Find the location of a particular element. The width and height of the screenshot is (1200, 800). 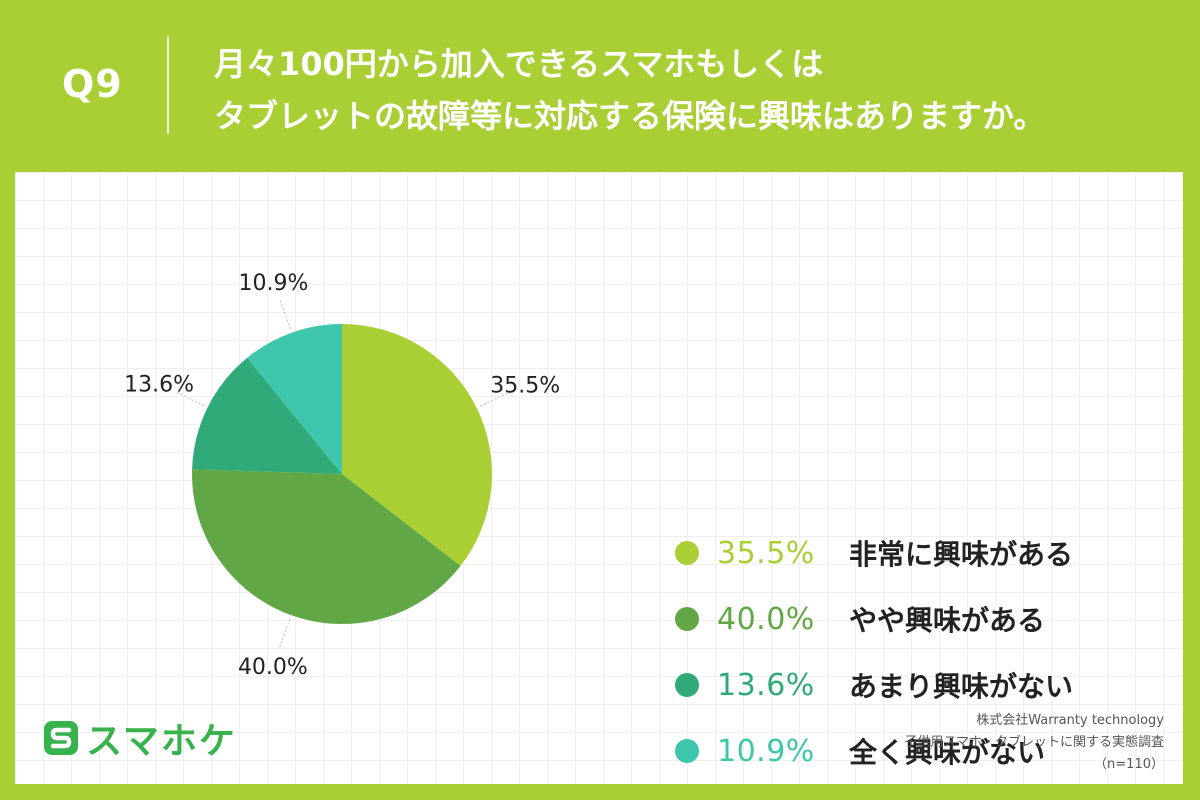

question-line-1: 月々100円から加入できるスマホもしくは is located at coordinates (519, 64).